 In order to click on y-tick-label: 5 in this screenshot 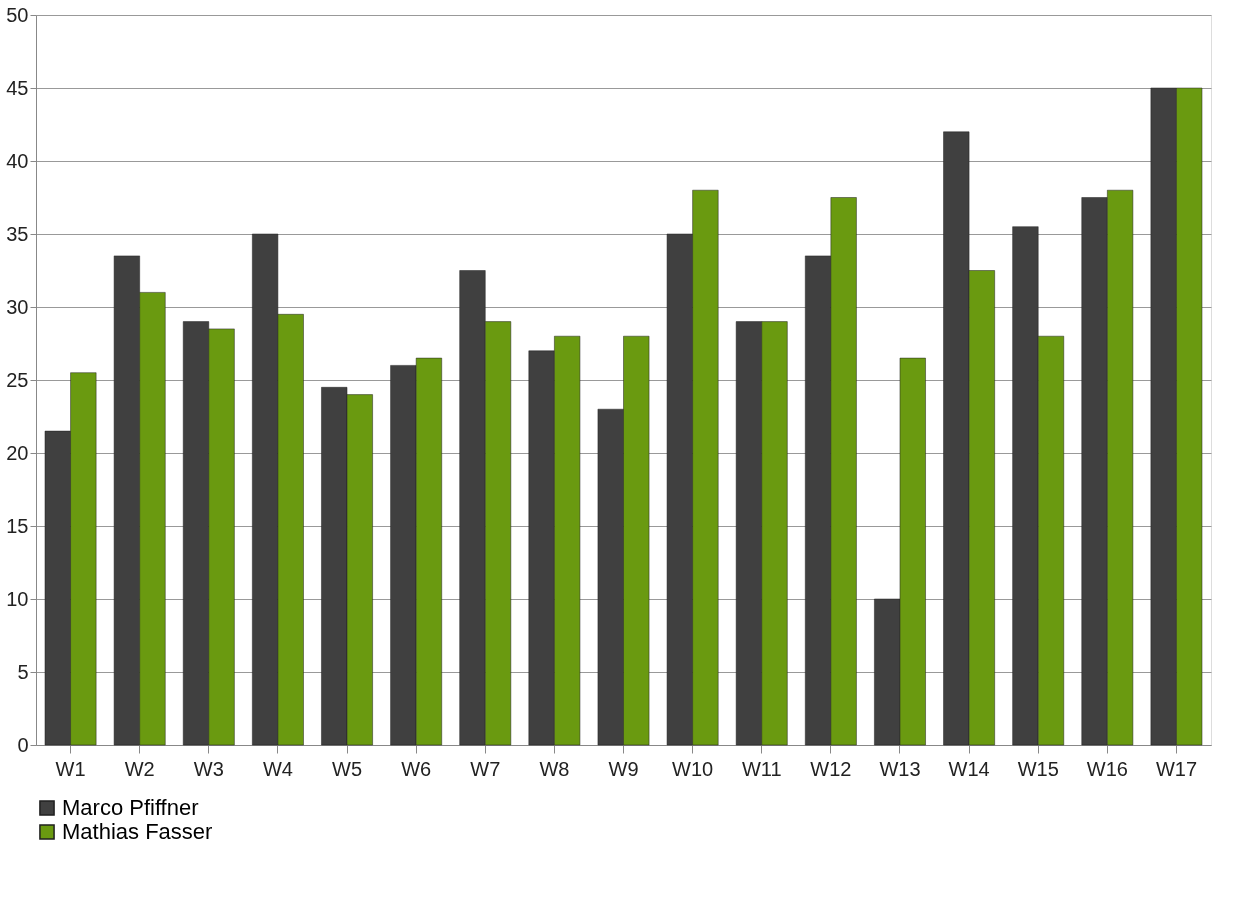, I will do `click(23, 671)`.